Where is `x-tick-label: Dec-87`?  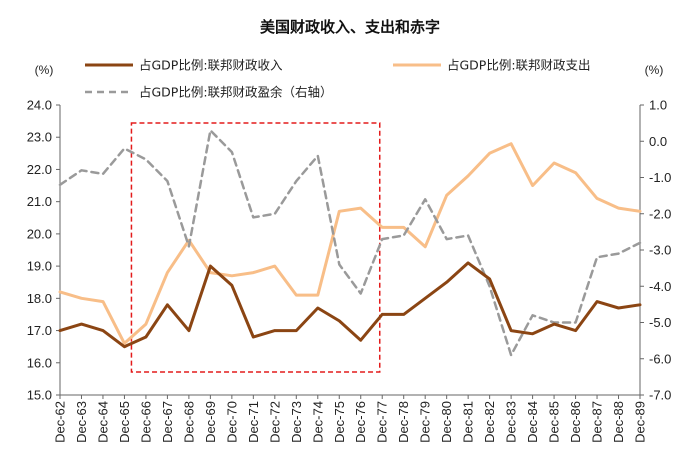
x-tick-label: Dec-87 is located at coordinates (597, 422).